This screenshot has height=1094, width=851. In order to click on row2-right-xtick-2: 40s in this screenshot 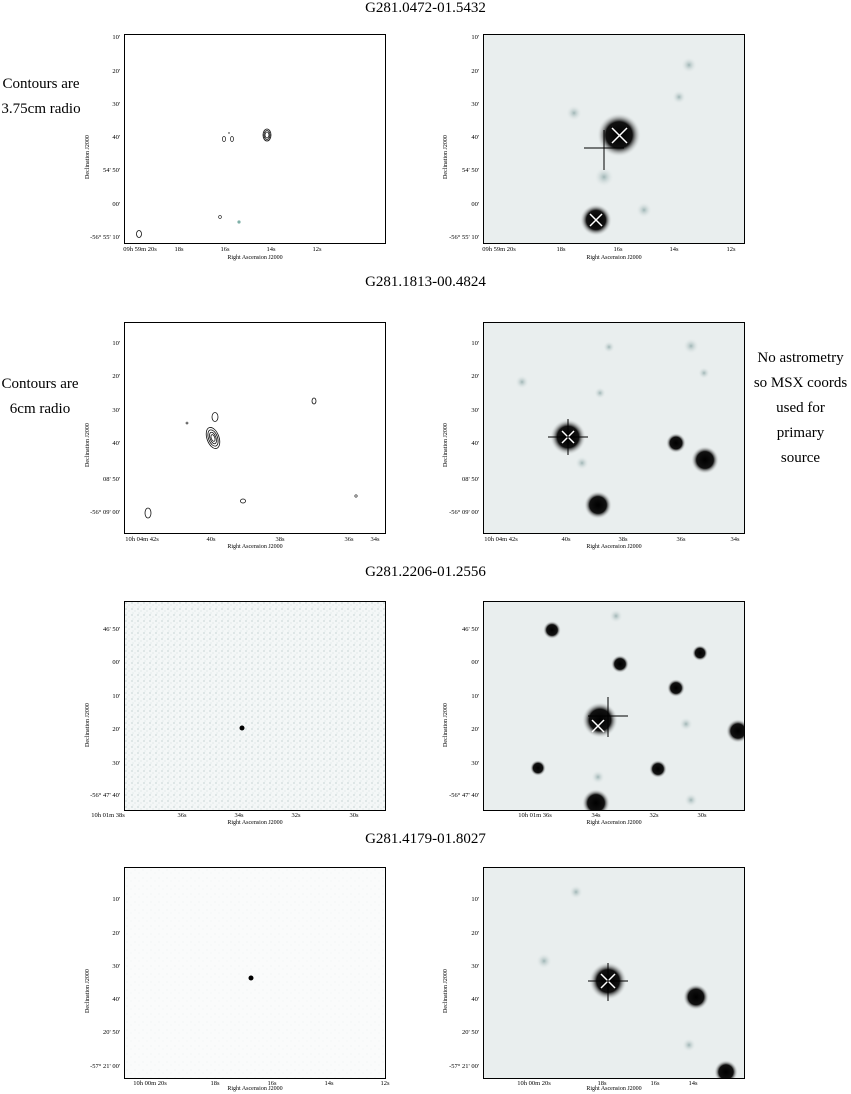, I will do `click(566, 539)`.